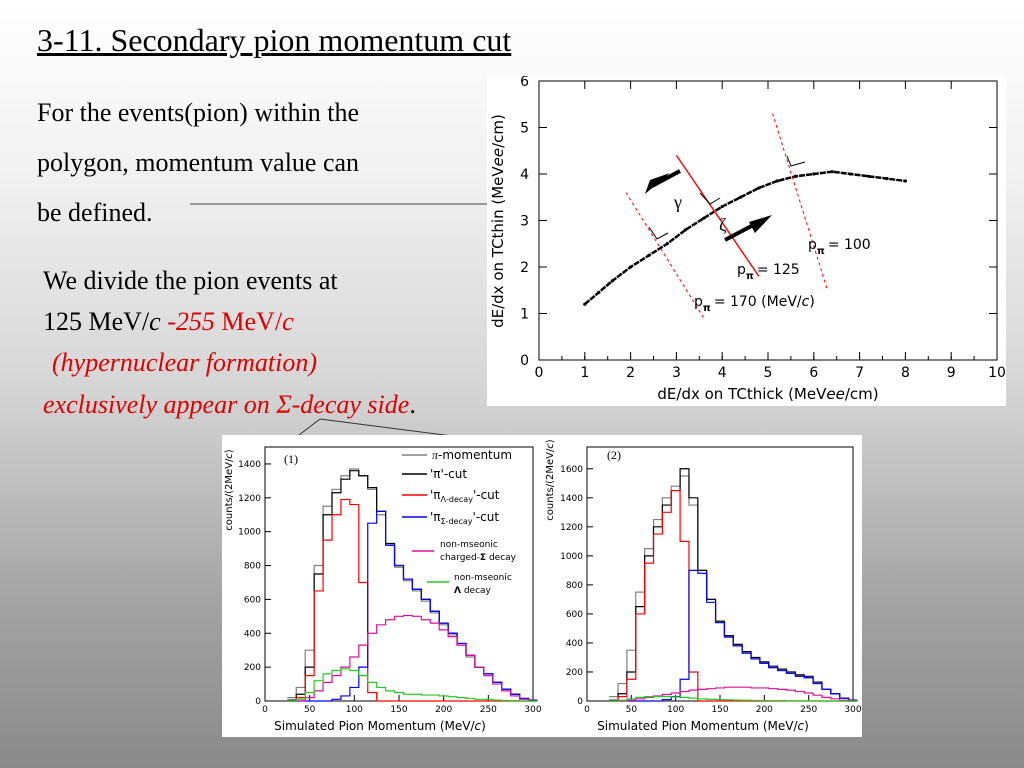 The height and width of the screenshot is (768, 1024). What do you see at coordinates (465, 496) in the screenshot?
I see `legend-lambda-cut: 'πΛ-decay'-cut` at bounding box center [465, 496].